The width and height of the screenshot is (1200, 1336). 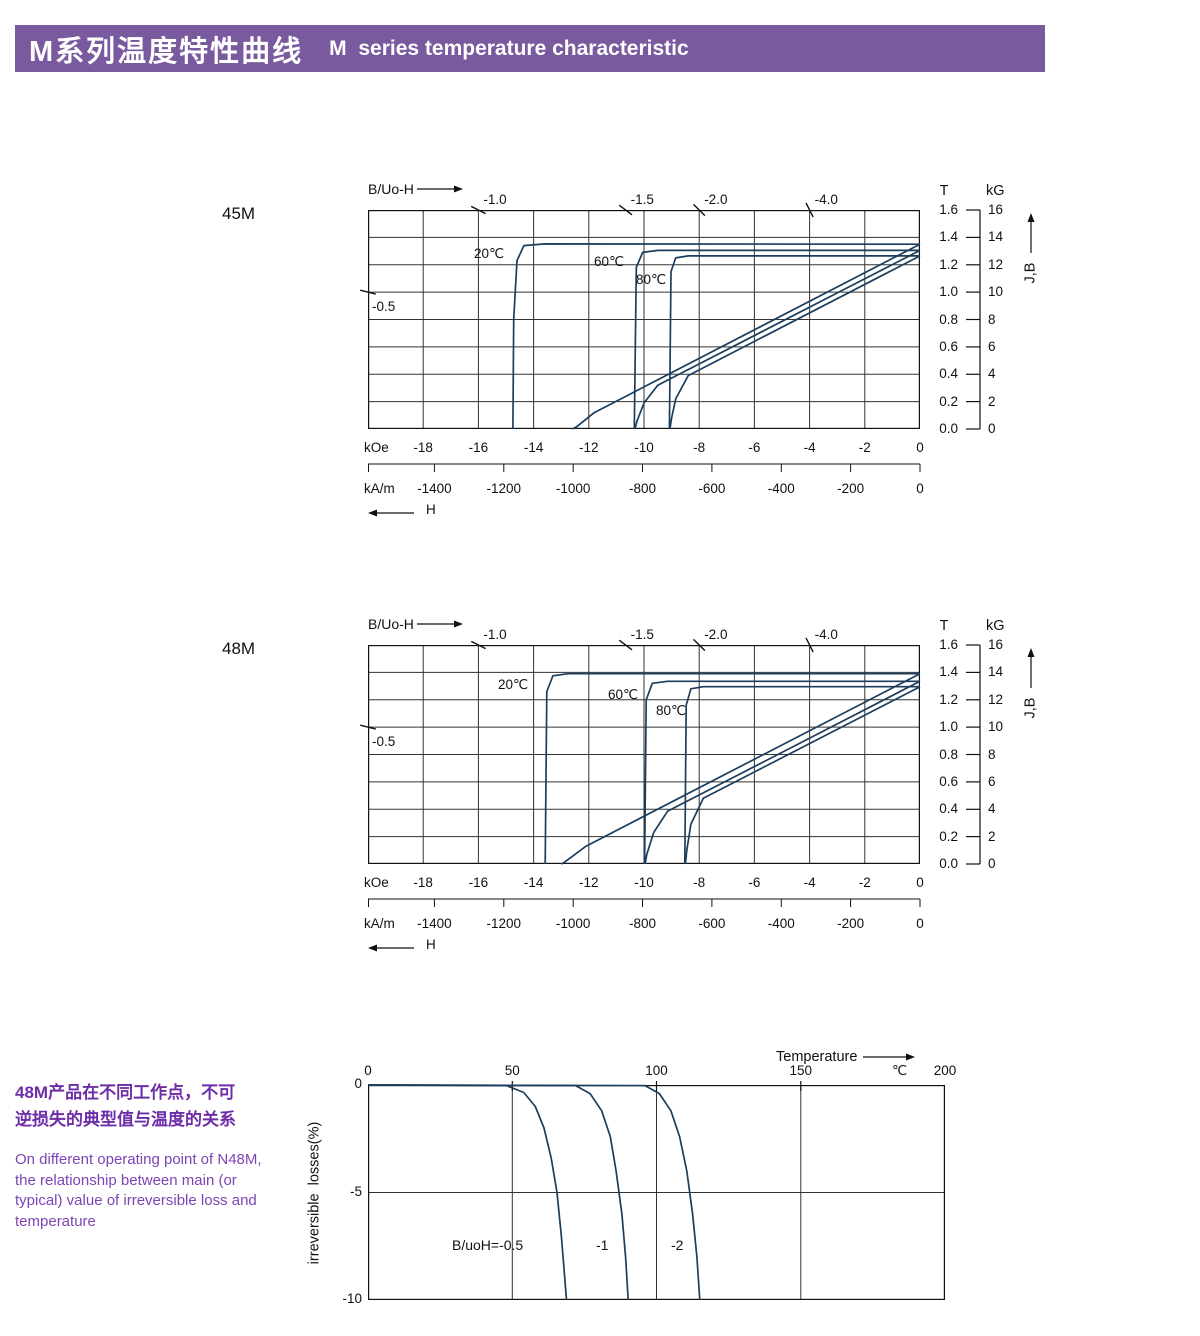 What do you see at coordinates (643, 923) in the screenshot?
I see `x-tick-kAm: -800` at bounding box center [643, 923].